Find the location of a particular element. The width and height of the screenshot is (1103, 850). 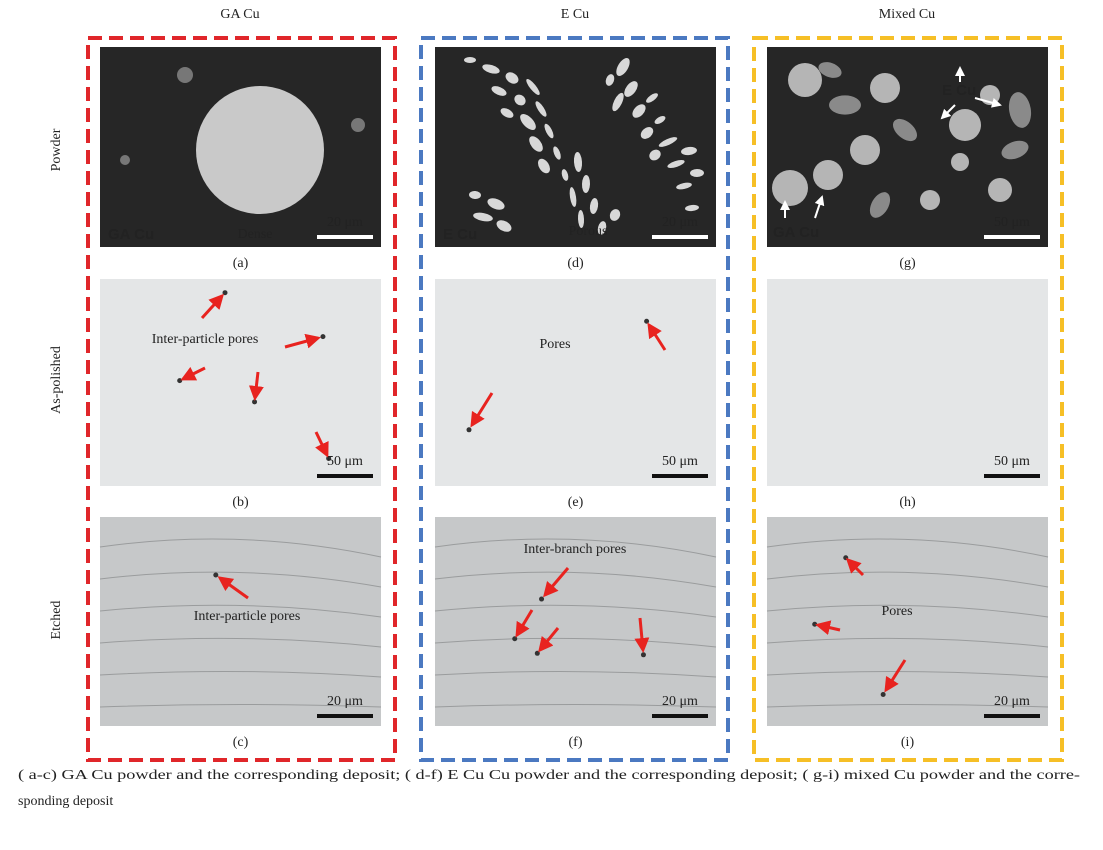

panel-label: (i) is located at coordinates (908, 742).